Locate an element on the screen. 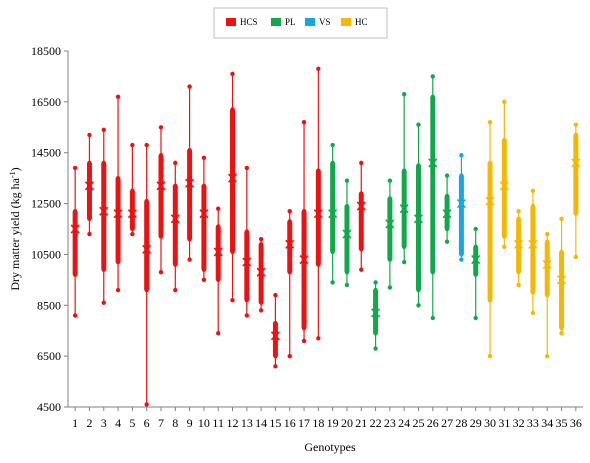 This screenshot has height=463, width=590. x-tick-label: 4 is located at coordinates (118, 423).